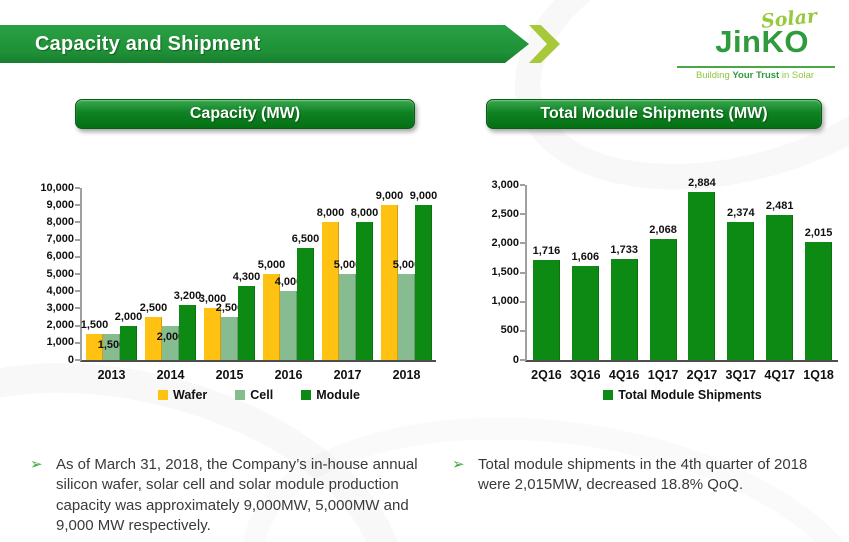 Image resolution: width=849 pixels, height=542 pixels. Describe the element at coordinates (624, 249) in the screenshot. I see `data-label: 1,733` at that location.